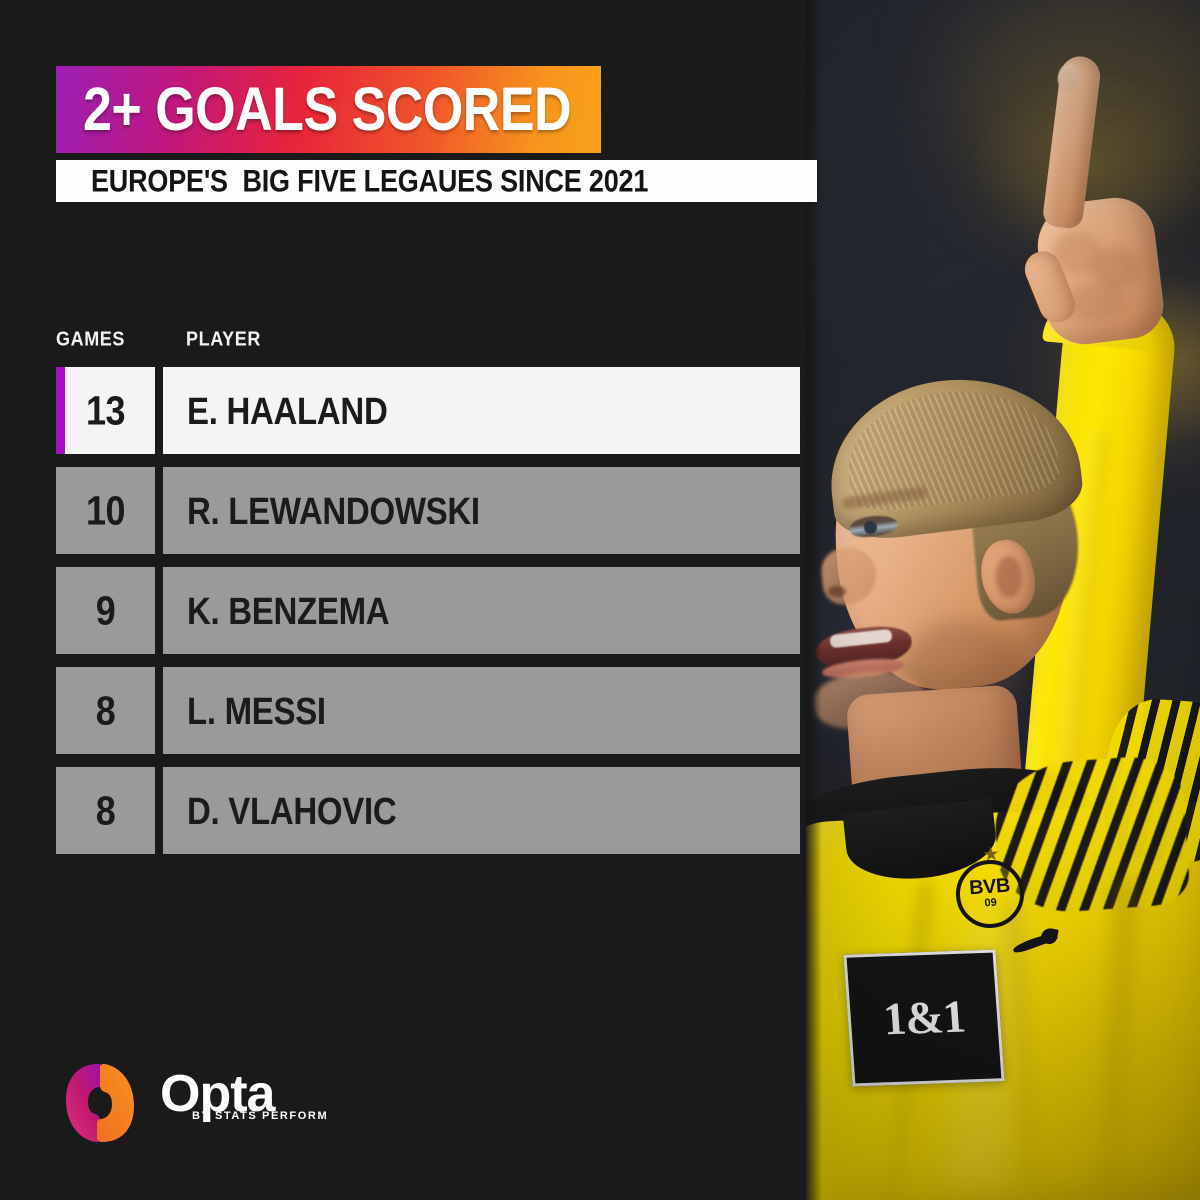  Describe the element at coordinates (481, 410) in the screenshot. I see `cell-player: E. HAALAND` at that location.